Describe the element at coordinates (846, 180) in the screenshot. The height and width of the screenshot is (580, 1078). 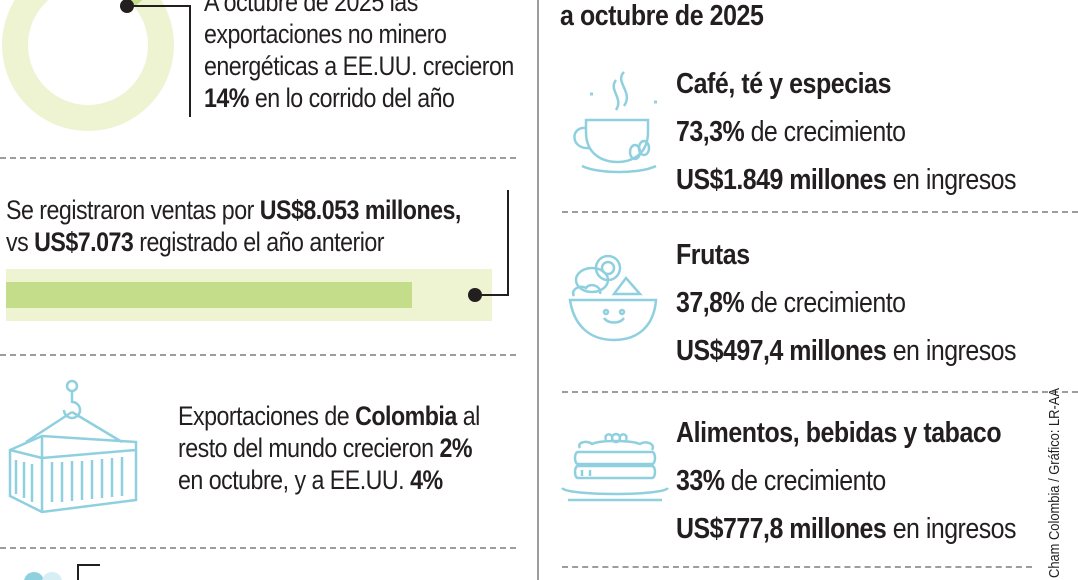
I see `category-revenue: US$1.849 millones en ingresos` at that location.